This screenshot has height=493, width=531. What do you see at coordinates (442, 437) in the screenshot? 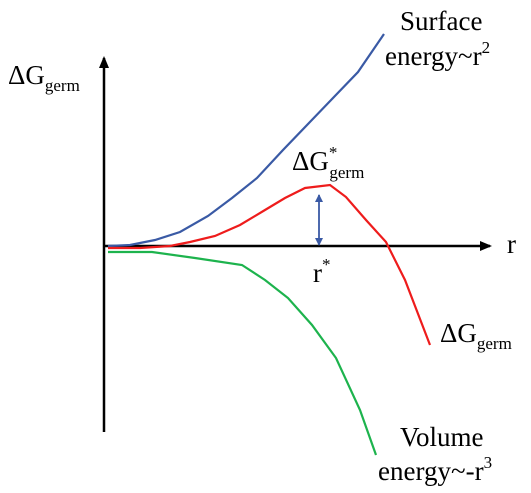
I see `volume-energy-label-line1: Volume` at bounding box center [442, 437].